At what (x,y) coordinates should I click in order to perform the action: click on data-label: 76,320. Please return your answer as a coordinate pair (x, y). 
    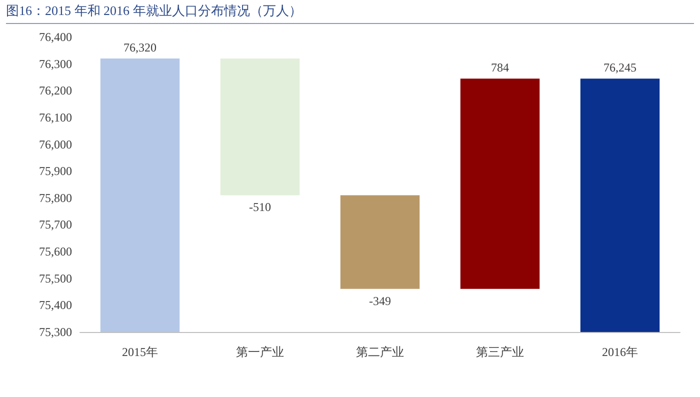
    Looking at the image, I should click on (140, 47).